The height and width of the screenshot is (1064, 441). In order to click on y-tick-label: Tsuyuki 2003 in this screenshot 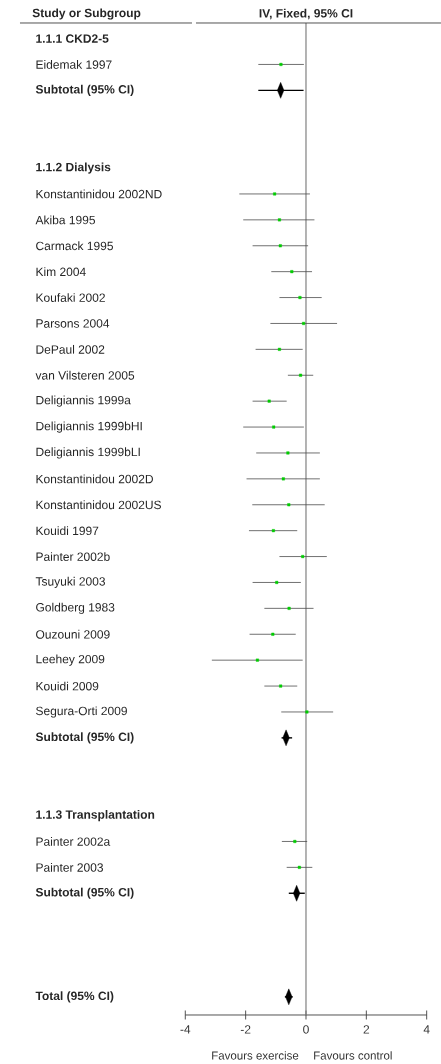, I will do `click(70, 582)`.